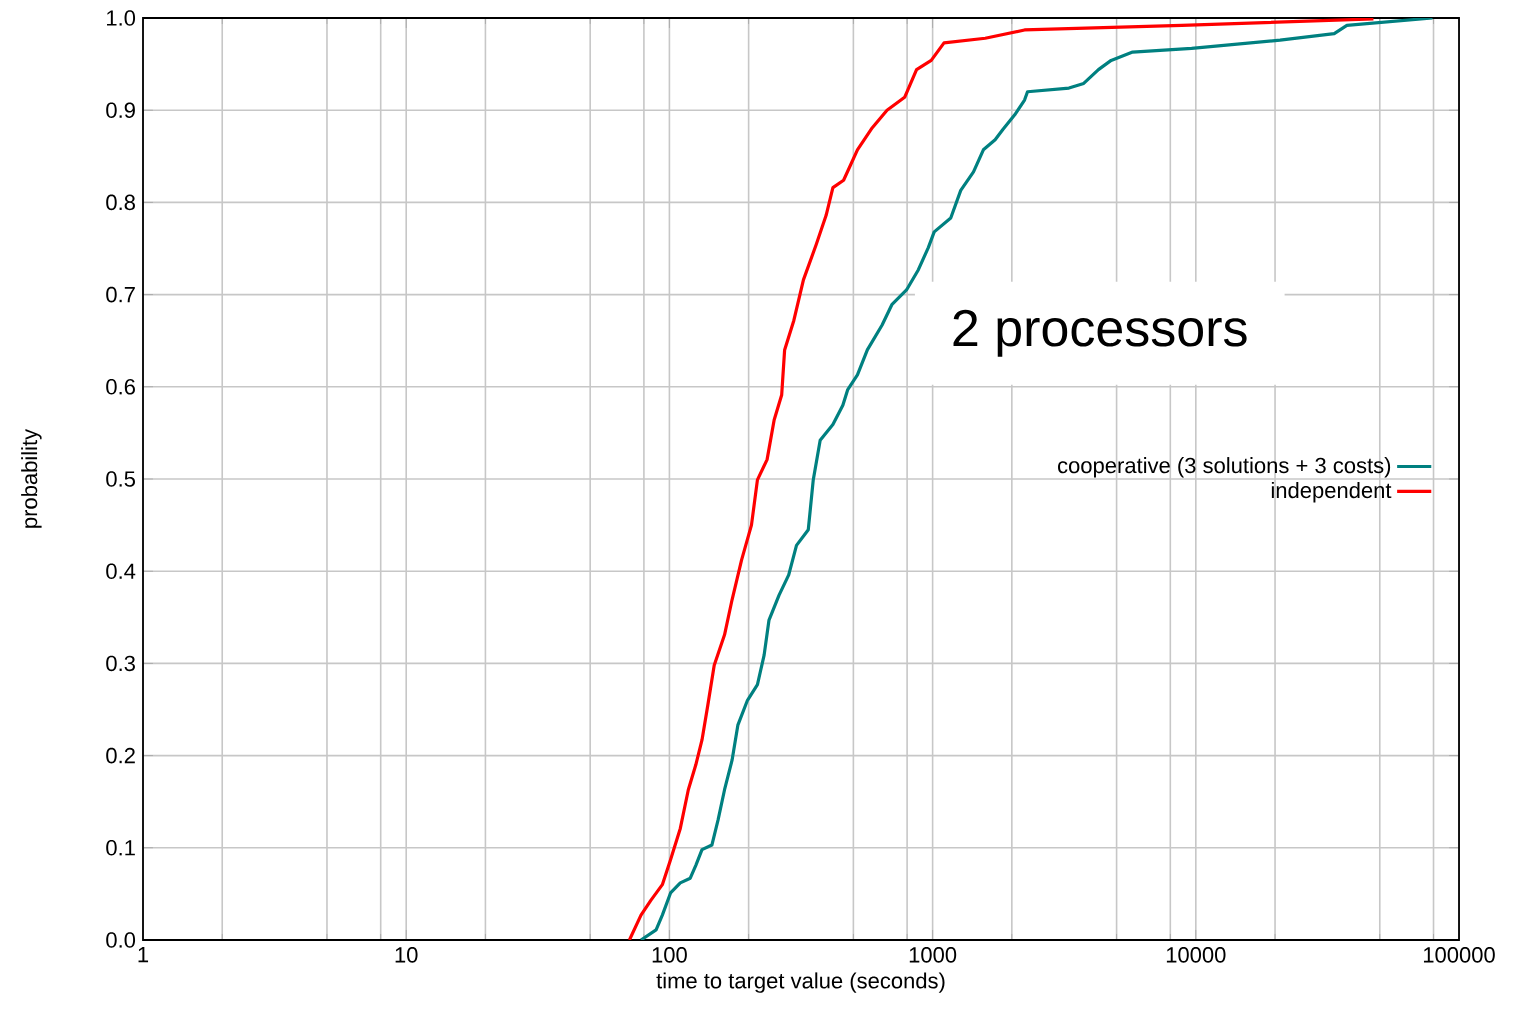 Image resolution: width=1534 pixels, height=1021 pixels. I want to click on y-tick-label: 0.5, so click(120, 479).